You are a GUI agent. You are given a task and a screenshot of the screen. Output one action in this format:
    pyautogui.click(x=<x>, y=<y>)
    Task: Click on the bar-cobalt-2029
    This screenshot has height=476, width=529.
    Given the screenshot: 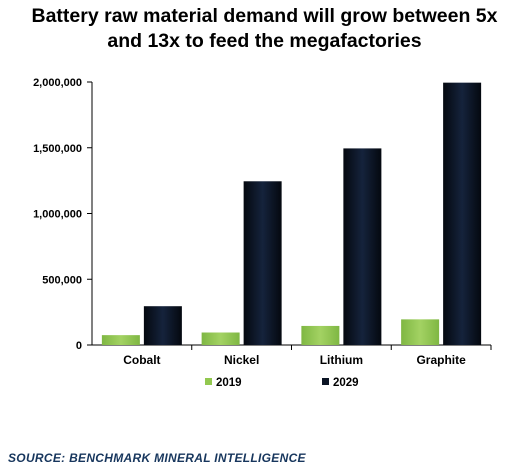 What is the action you would take?
    pyautogui.click(x=162, y=325)
    